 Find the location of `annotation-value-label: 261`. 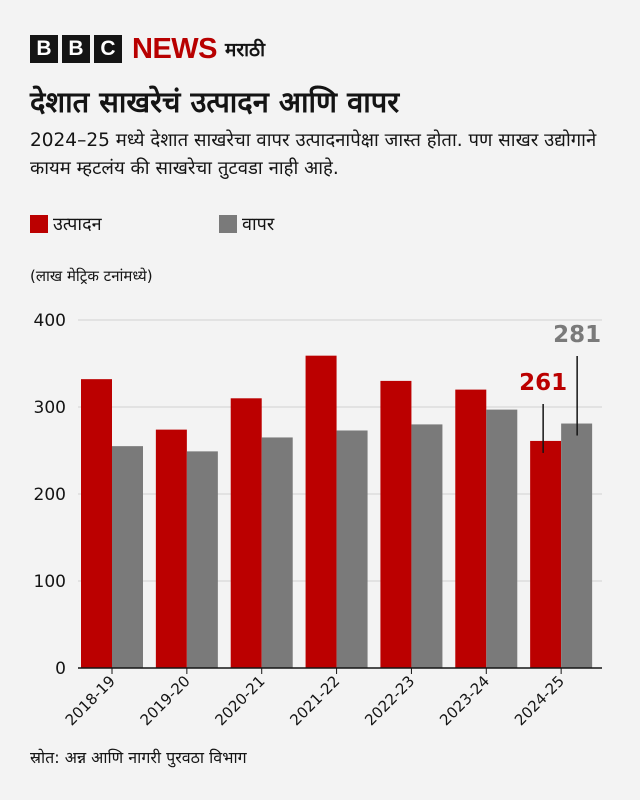

annotation-value-label: 261 is located at coordinates (543, 383).